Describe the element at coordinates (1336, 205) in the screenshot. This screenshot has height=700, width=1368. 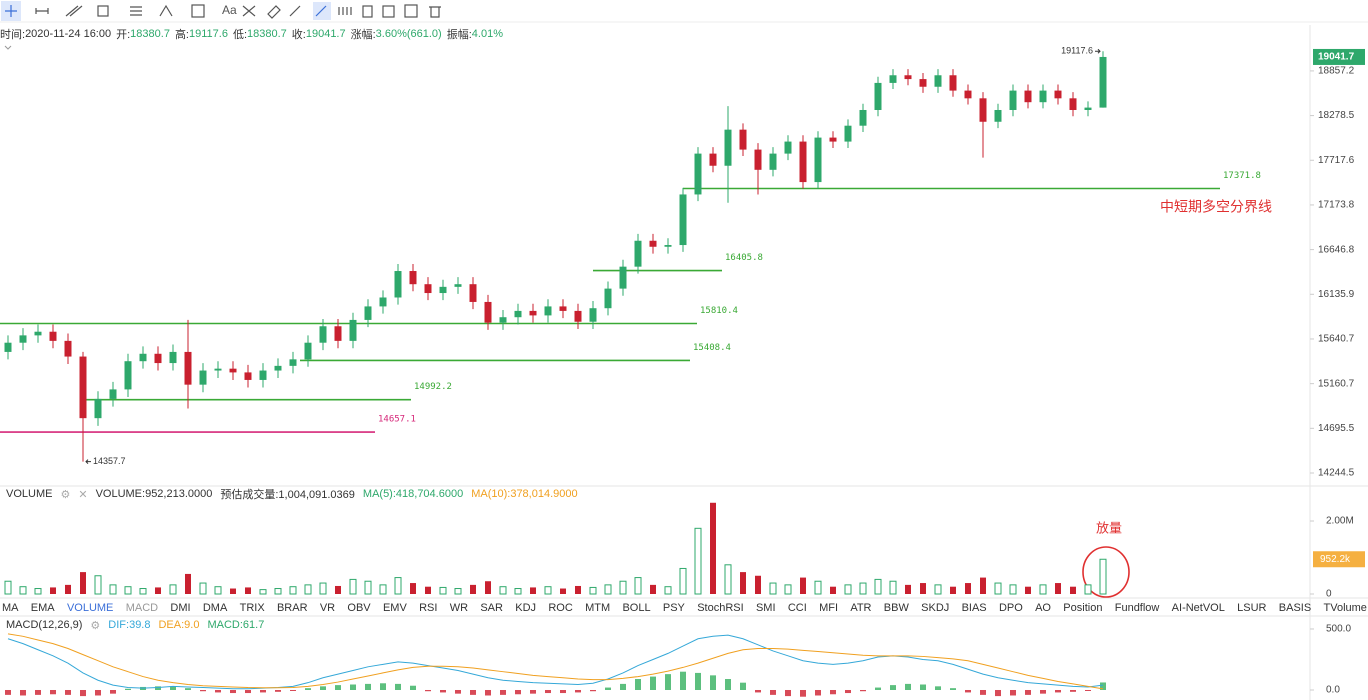
I see `y-tick-label: 17173.8` at that location.